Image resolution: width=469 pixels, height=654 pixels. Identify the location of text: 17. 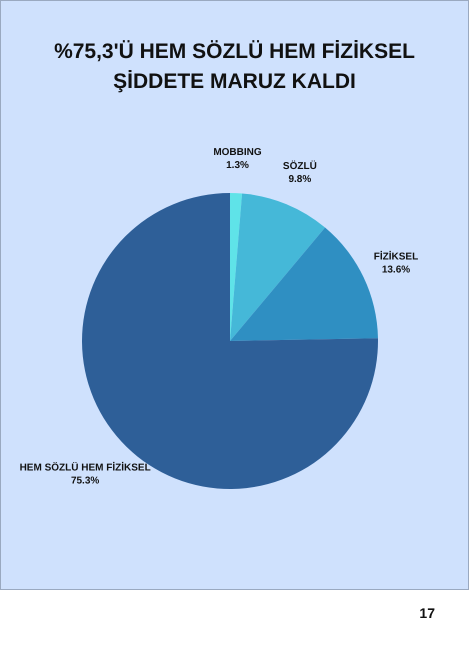
(427, 613).